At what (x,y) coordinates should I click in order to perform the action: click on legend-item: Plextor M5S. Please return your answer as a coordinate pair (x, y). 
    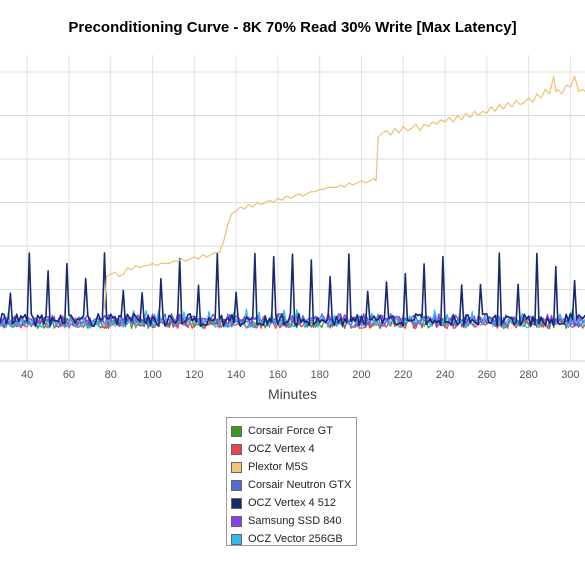
    Looking at the image, I should click on (293, 467).